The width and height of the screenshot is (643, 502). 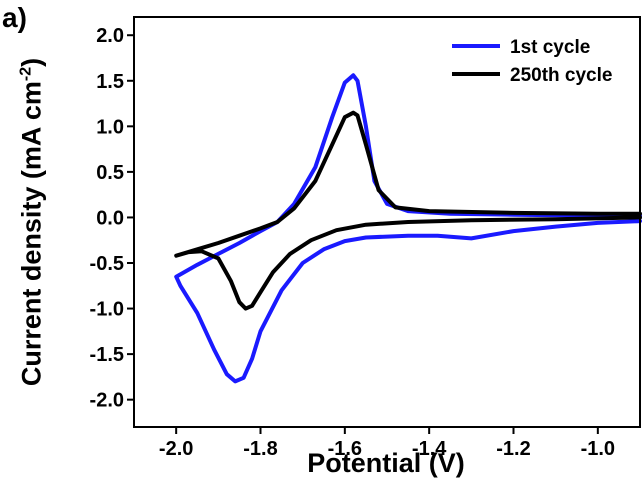 What do you see at coordinates (532, 61) in the screenshot?
I see `legend: 1st cycle 250th cycle` at bounding box center [532, 61].